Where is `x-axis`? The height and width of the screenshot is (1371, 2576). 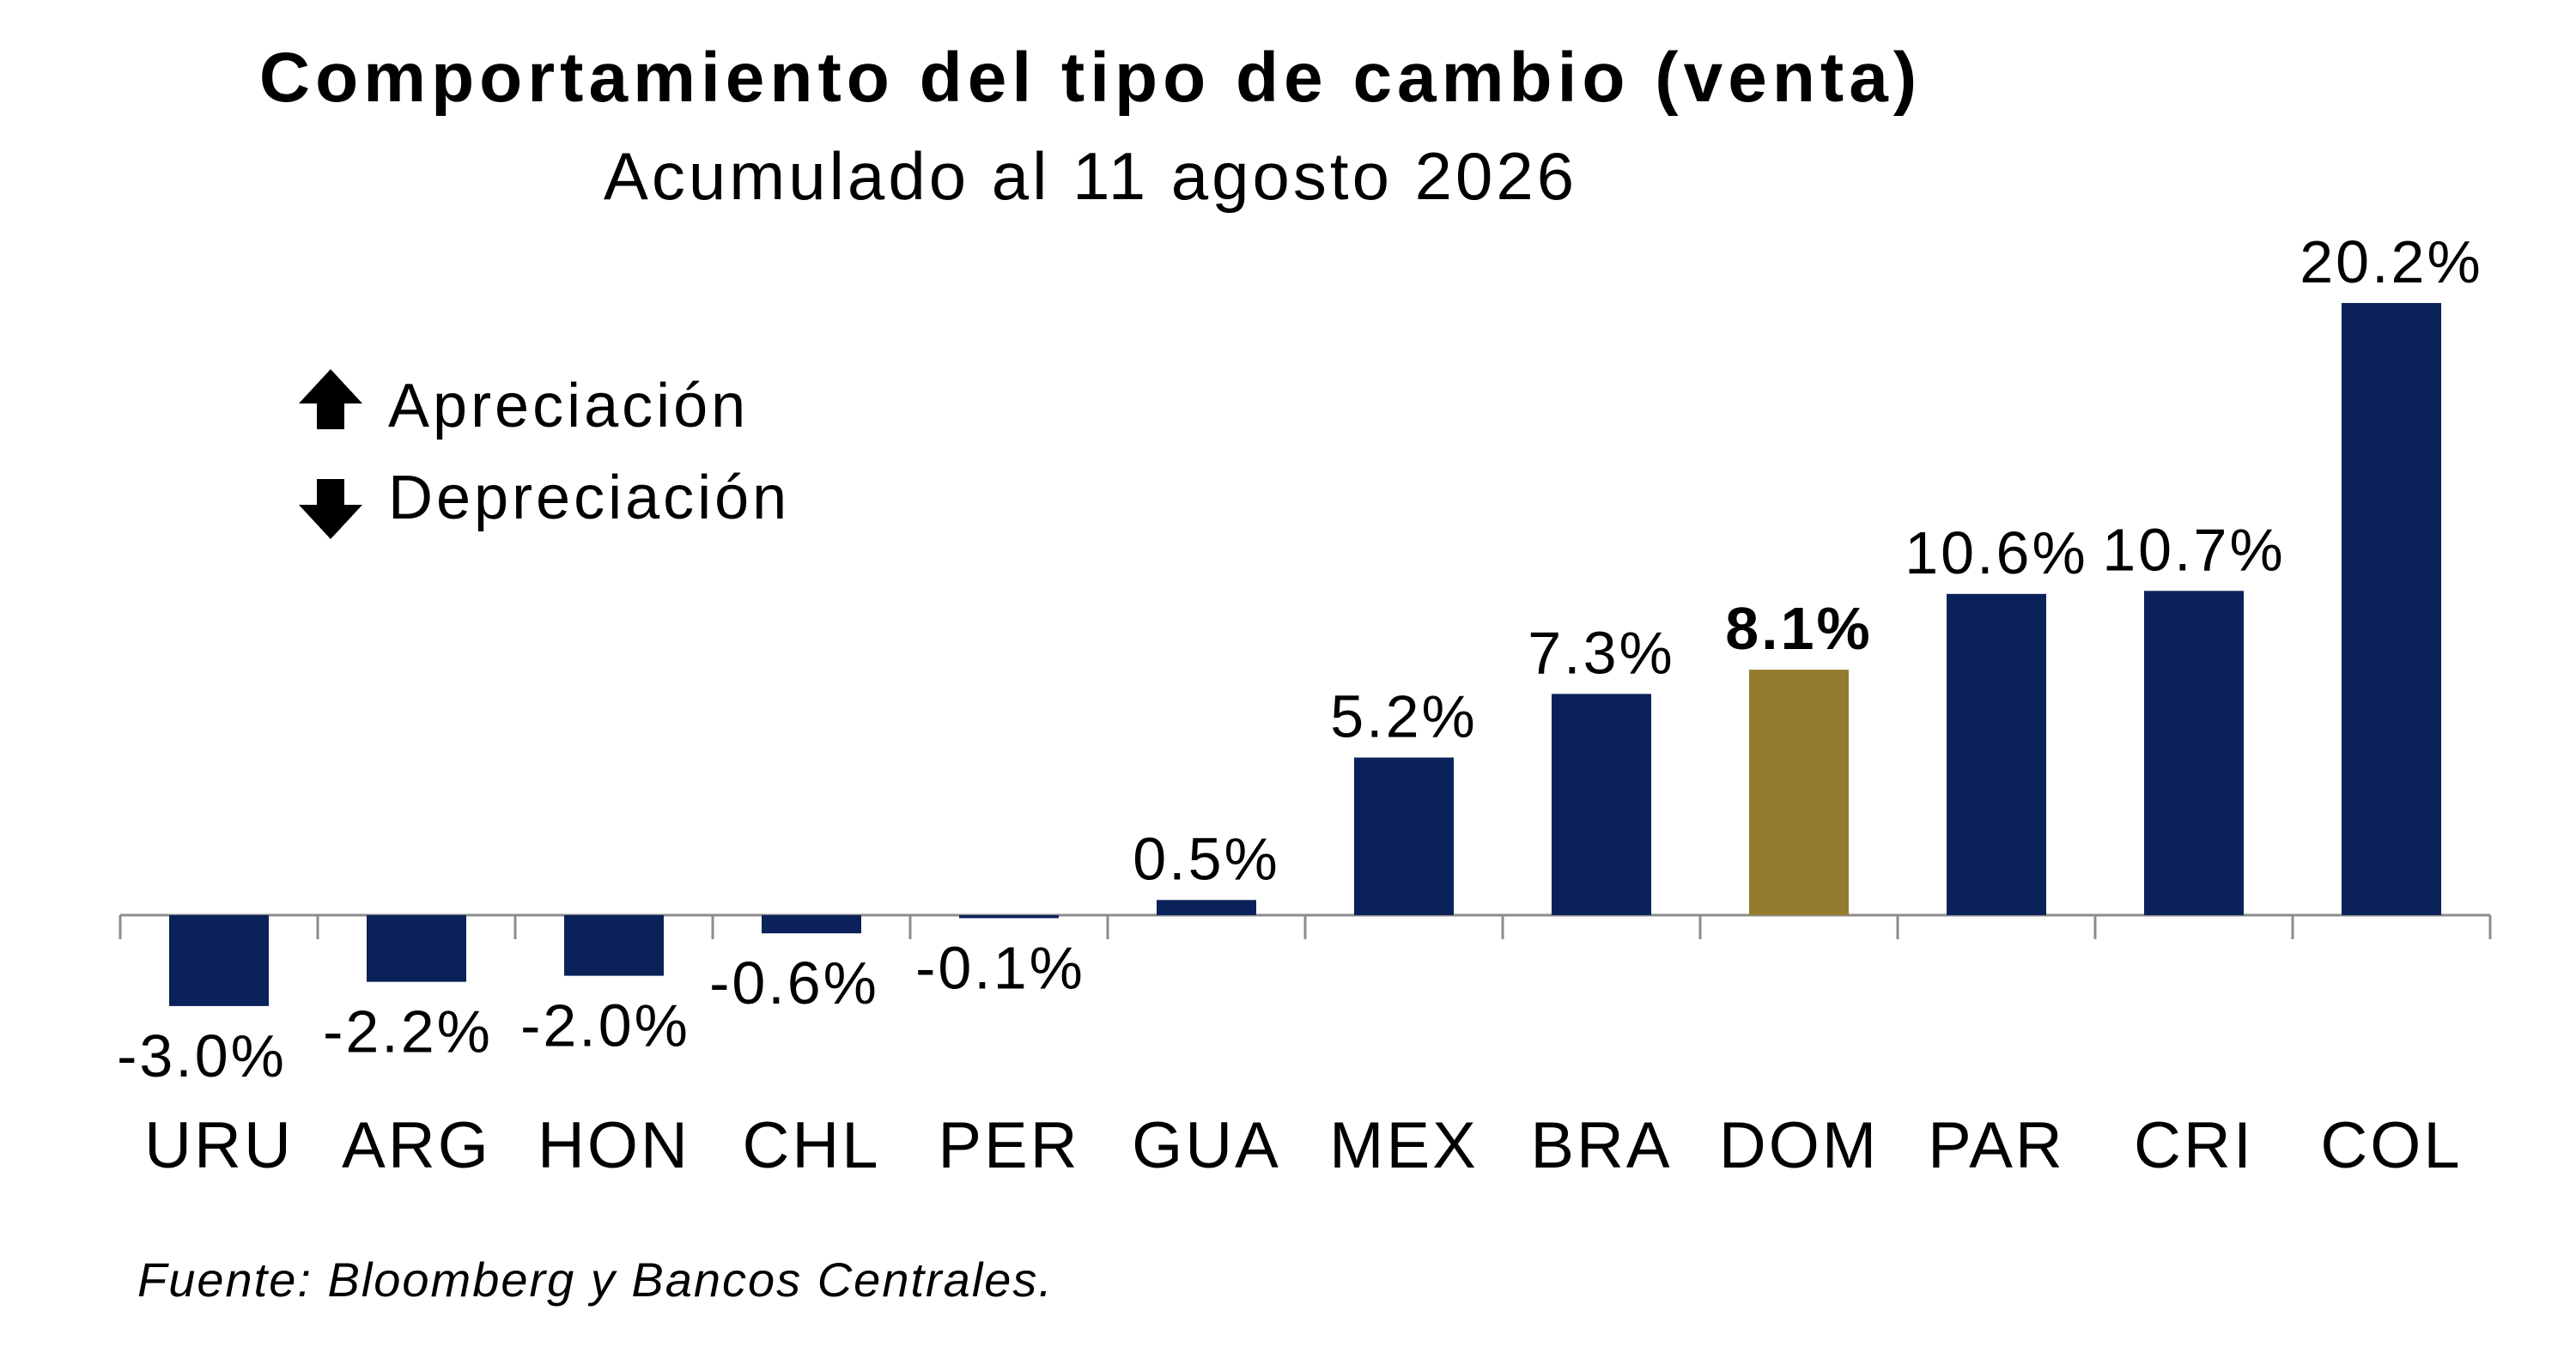 x-axis is located at coordinates (1305, 926).